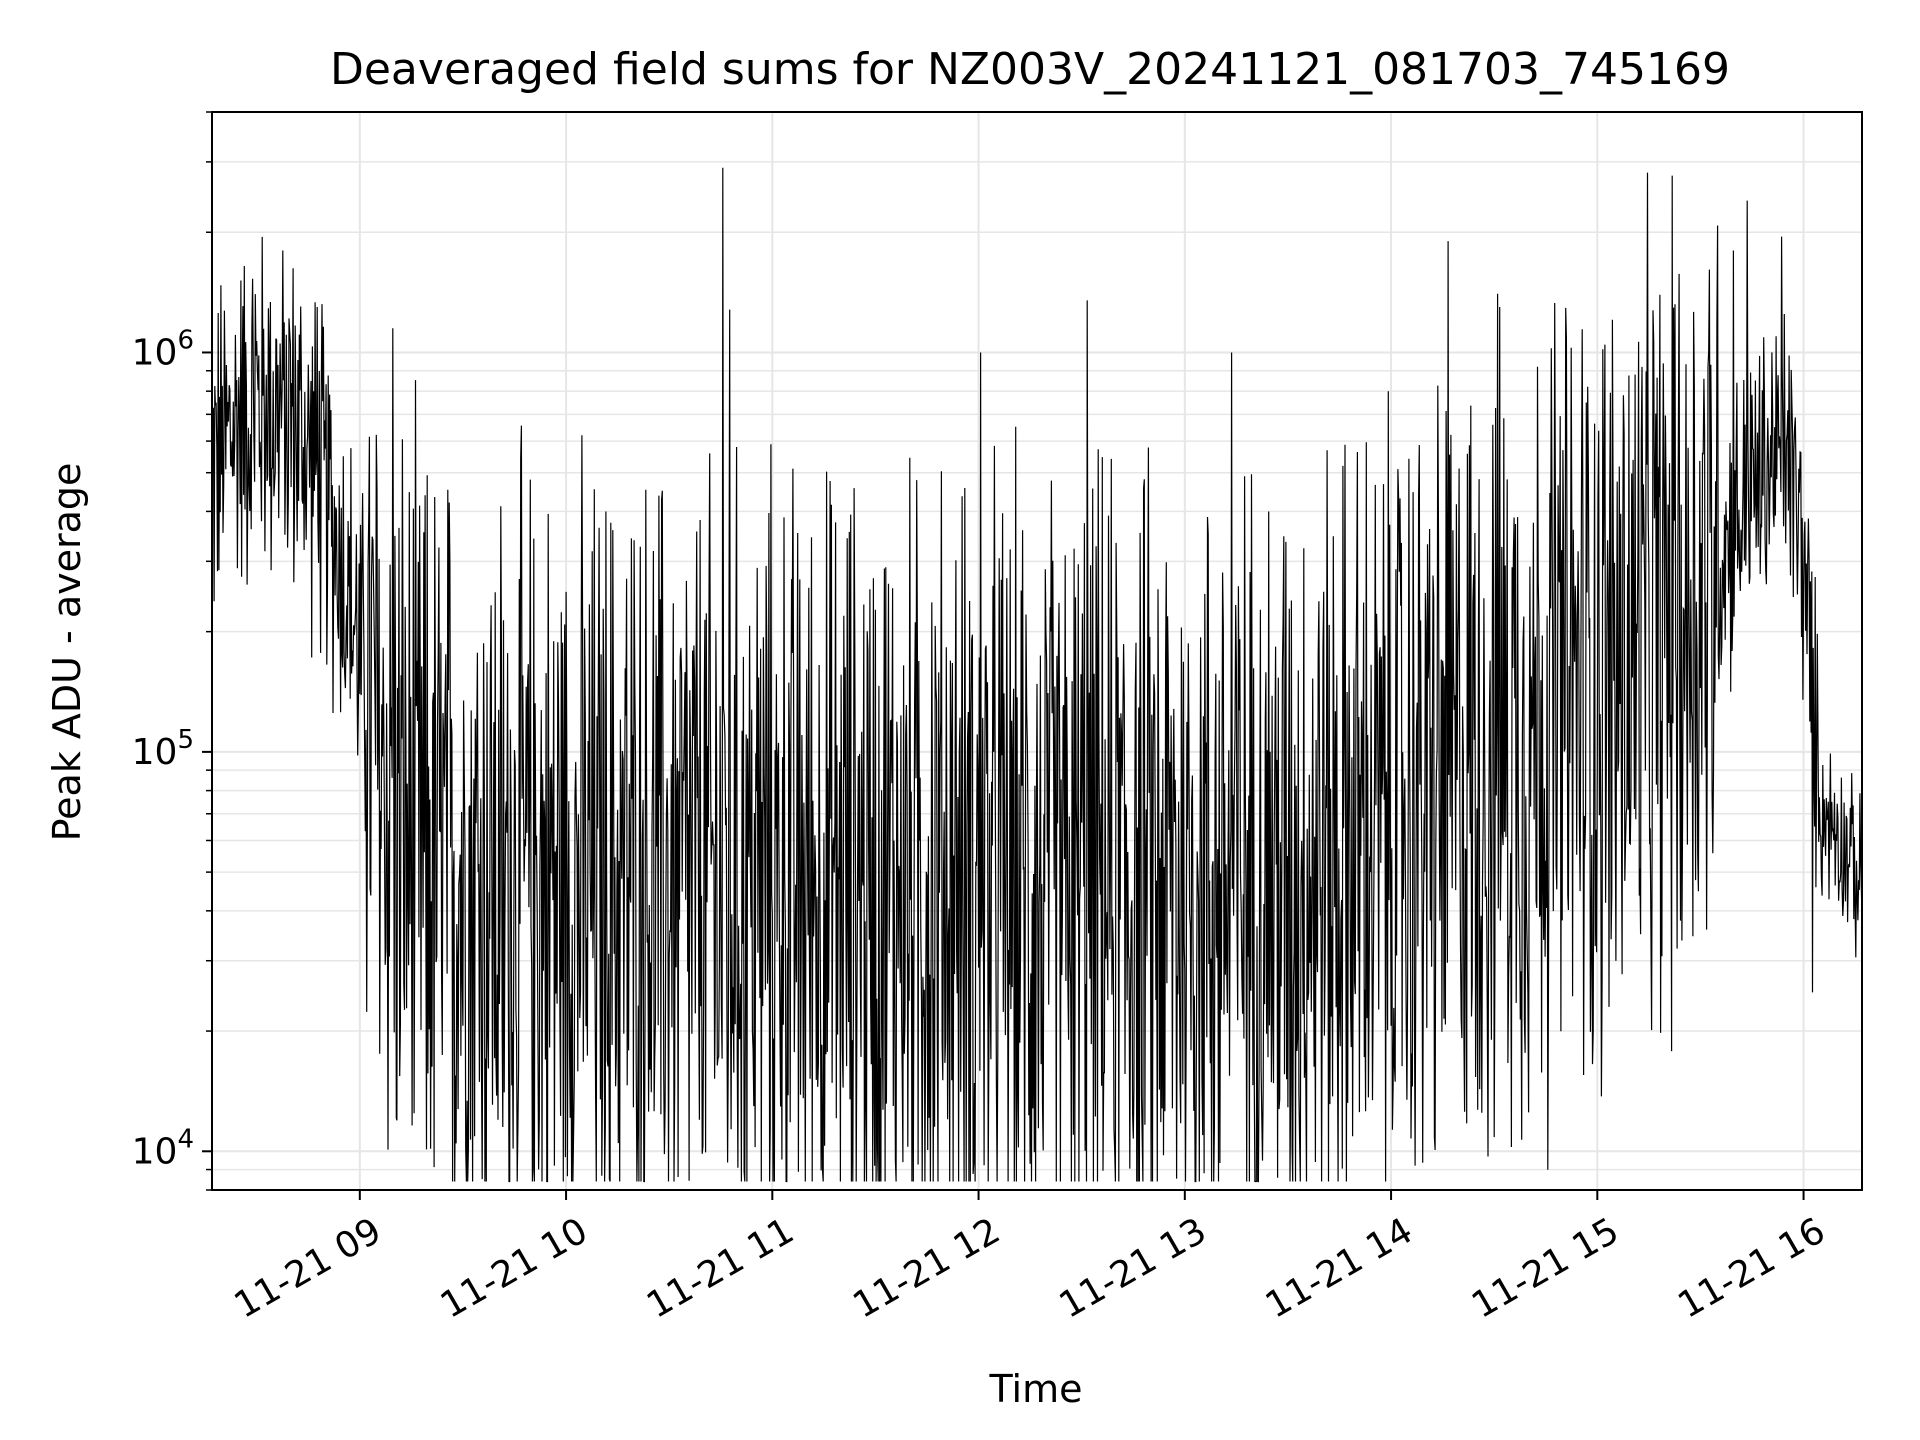  What do you see at coordinates (163, 749) in the screenshot?
I see `y-tick-label: 10⁵` at bounding box center [163, 749].